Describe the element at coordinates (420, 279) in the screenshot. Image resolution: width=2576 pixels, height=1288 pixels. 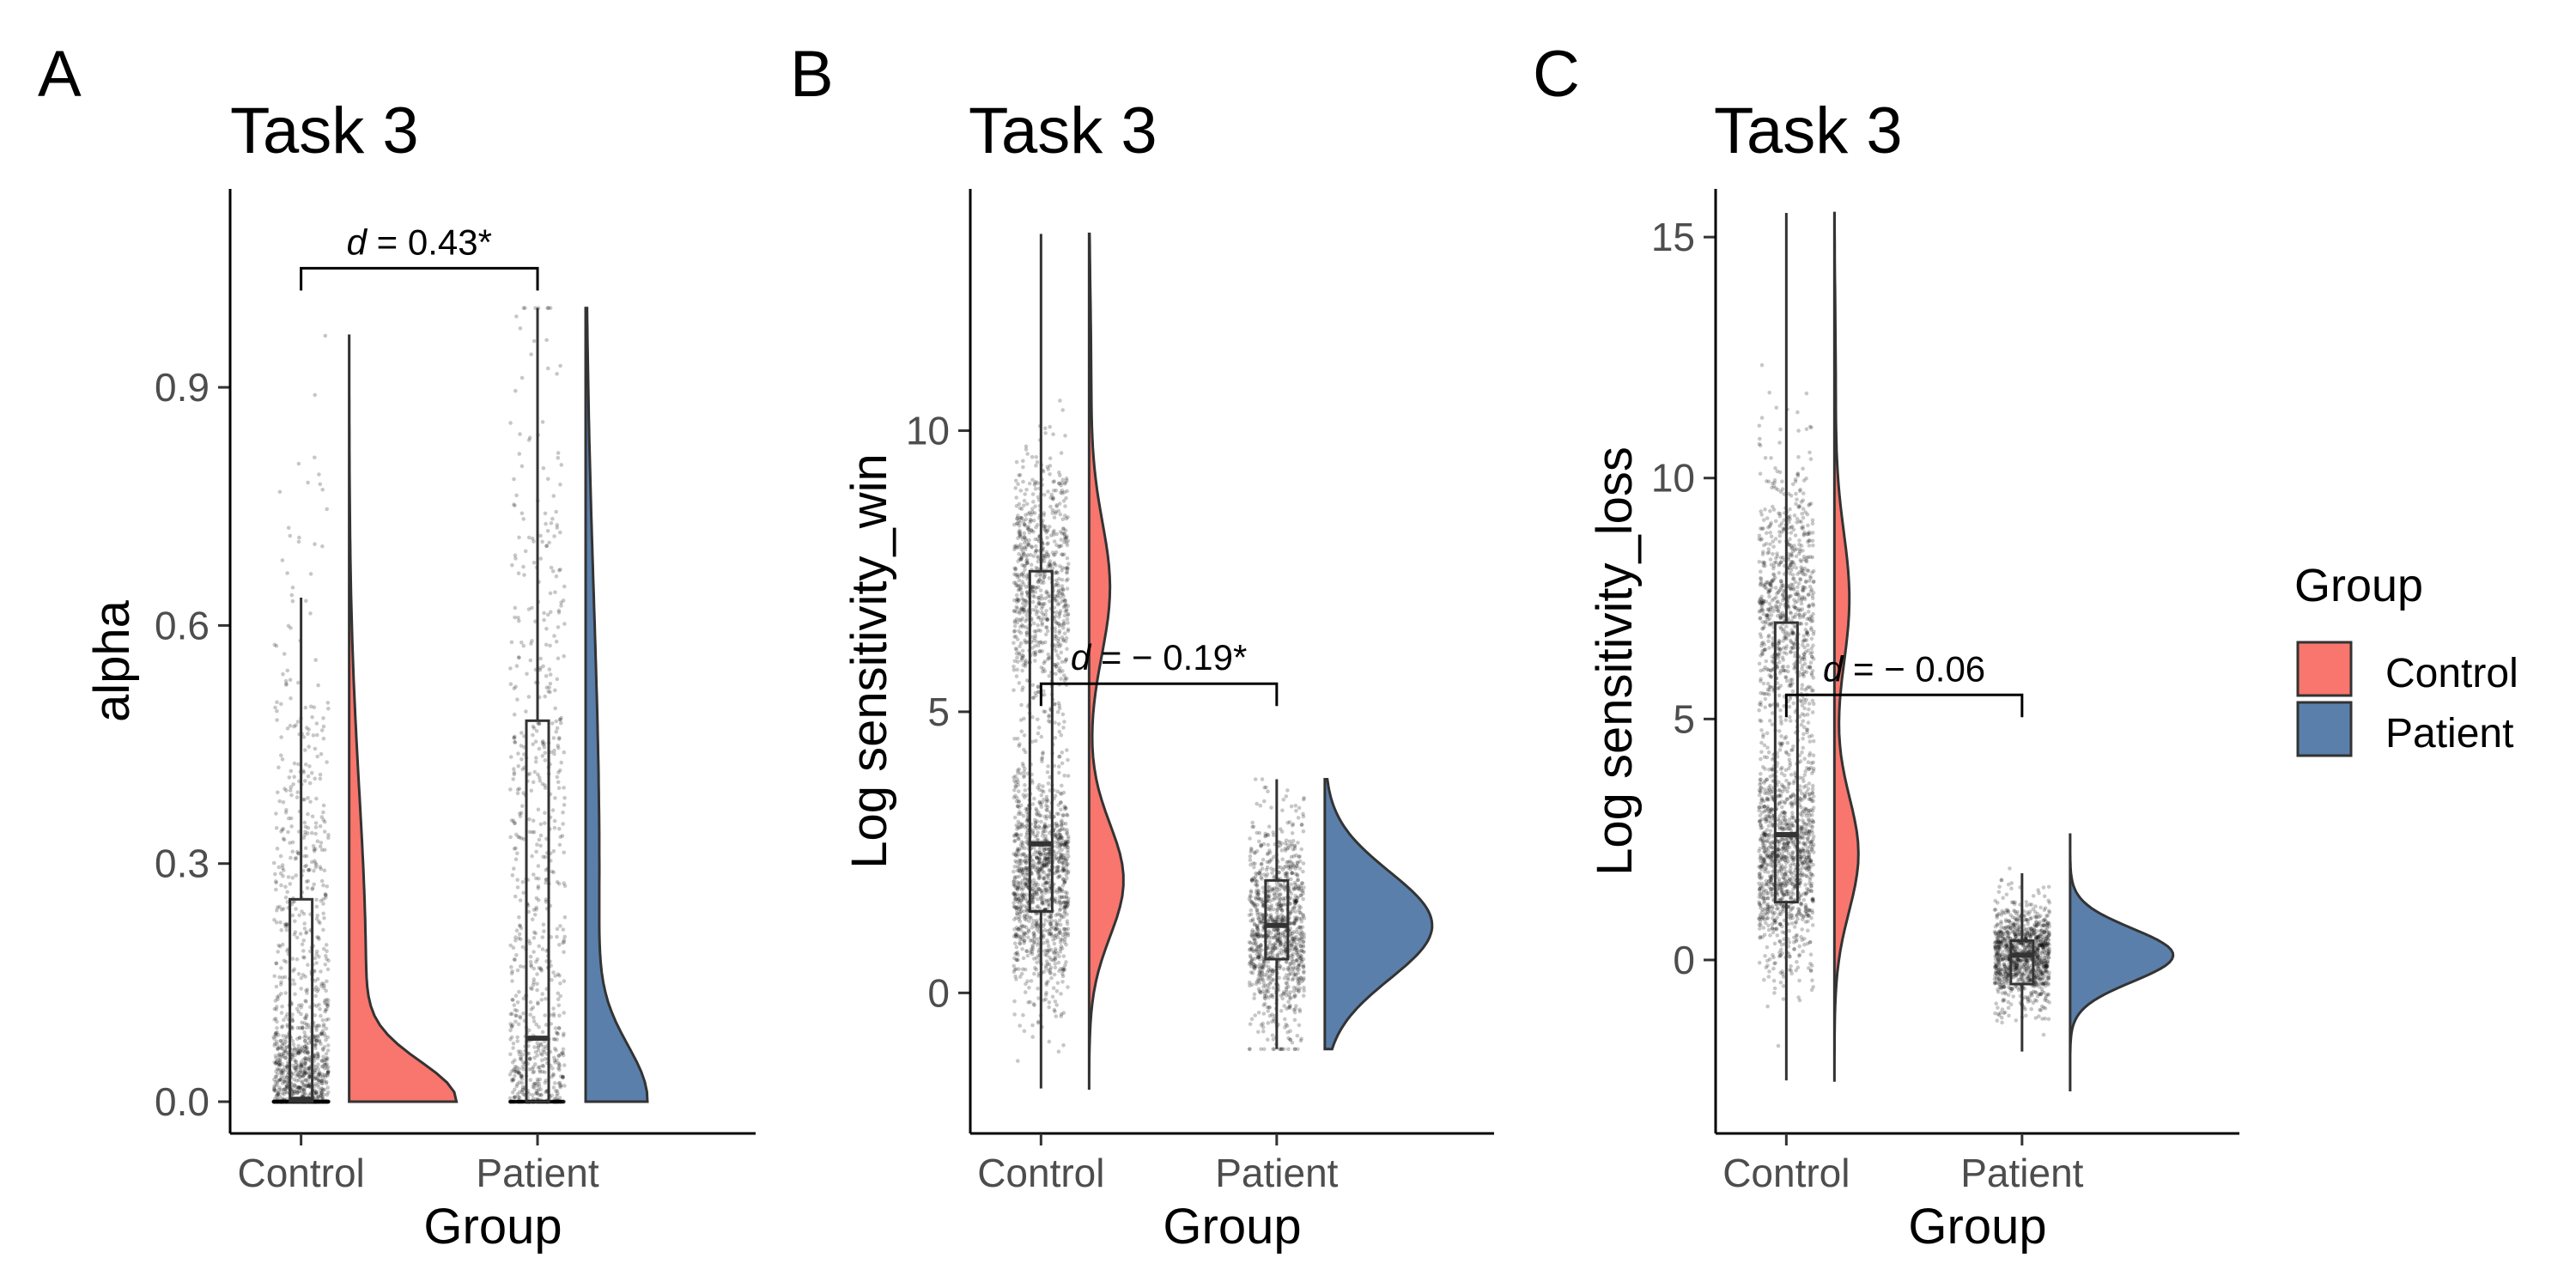
I see `significance-bracket` at that location.